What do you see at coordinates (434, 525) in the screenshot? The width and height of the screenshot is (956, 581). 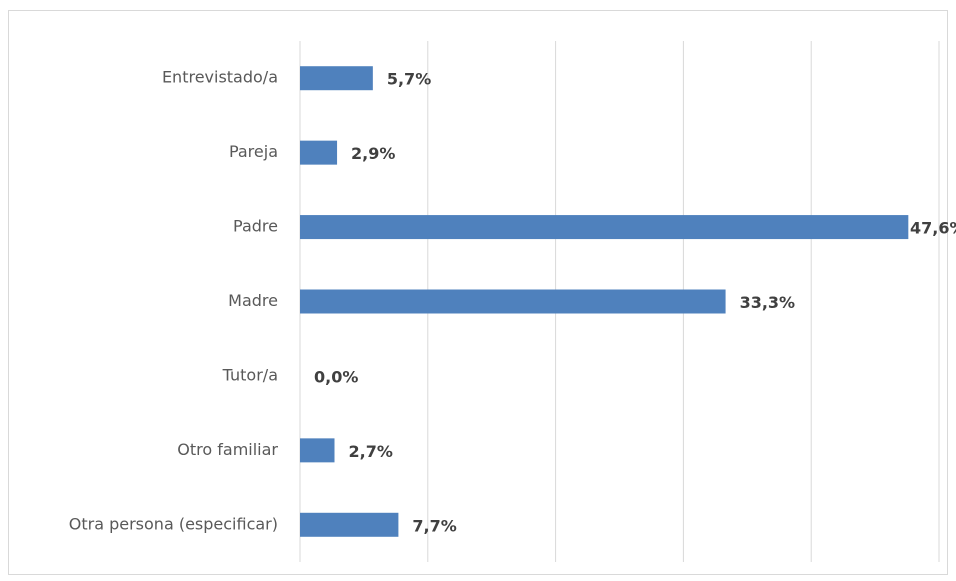 I see `data-label: 7,7%` at bounding box center [434, 525].